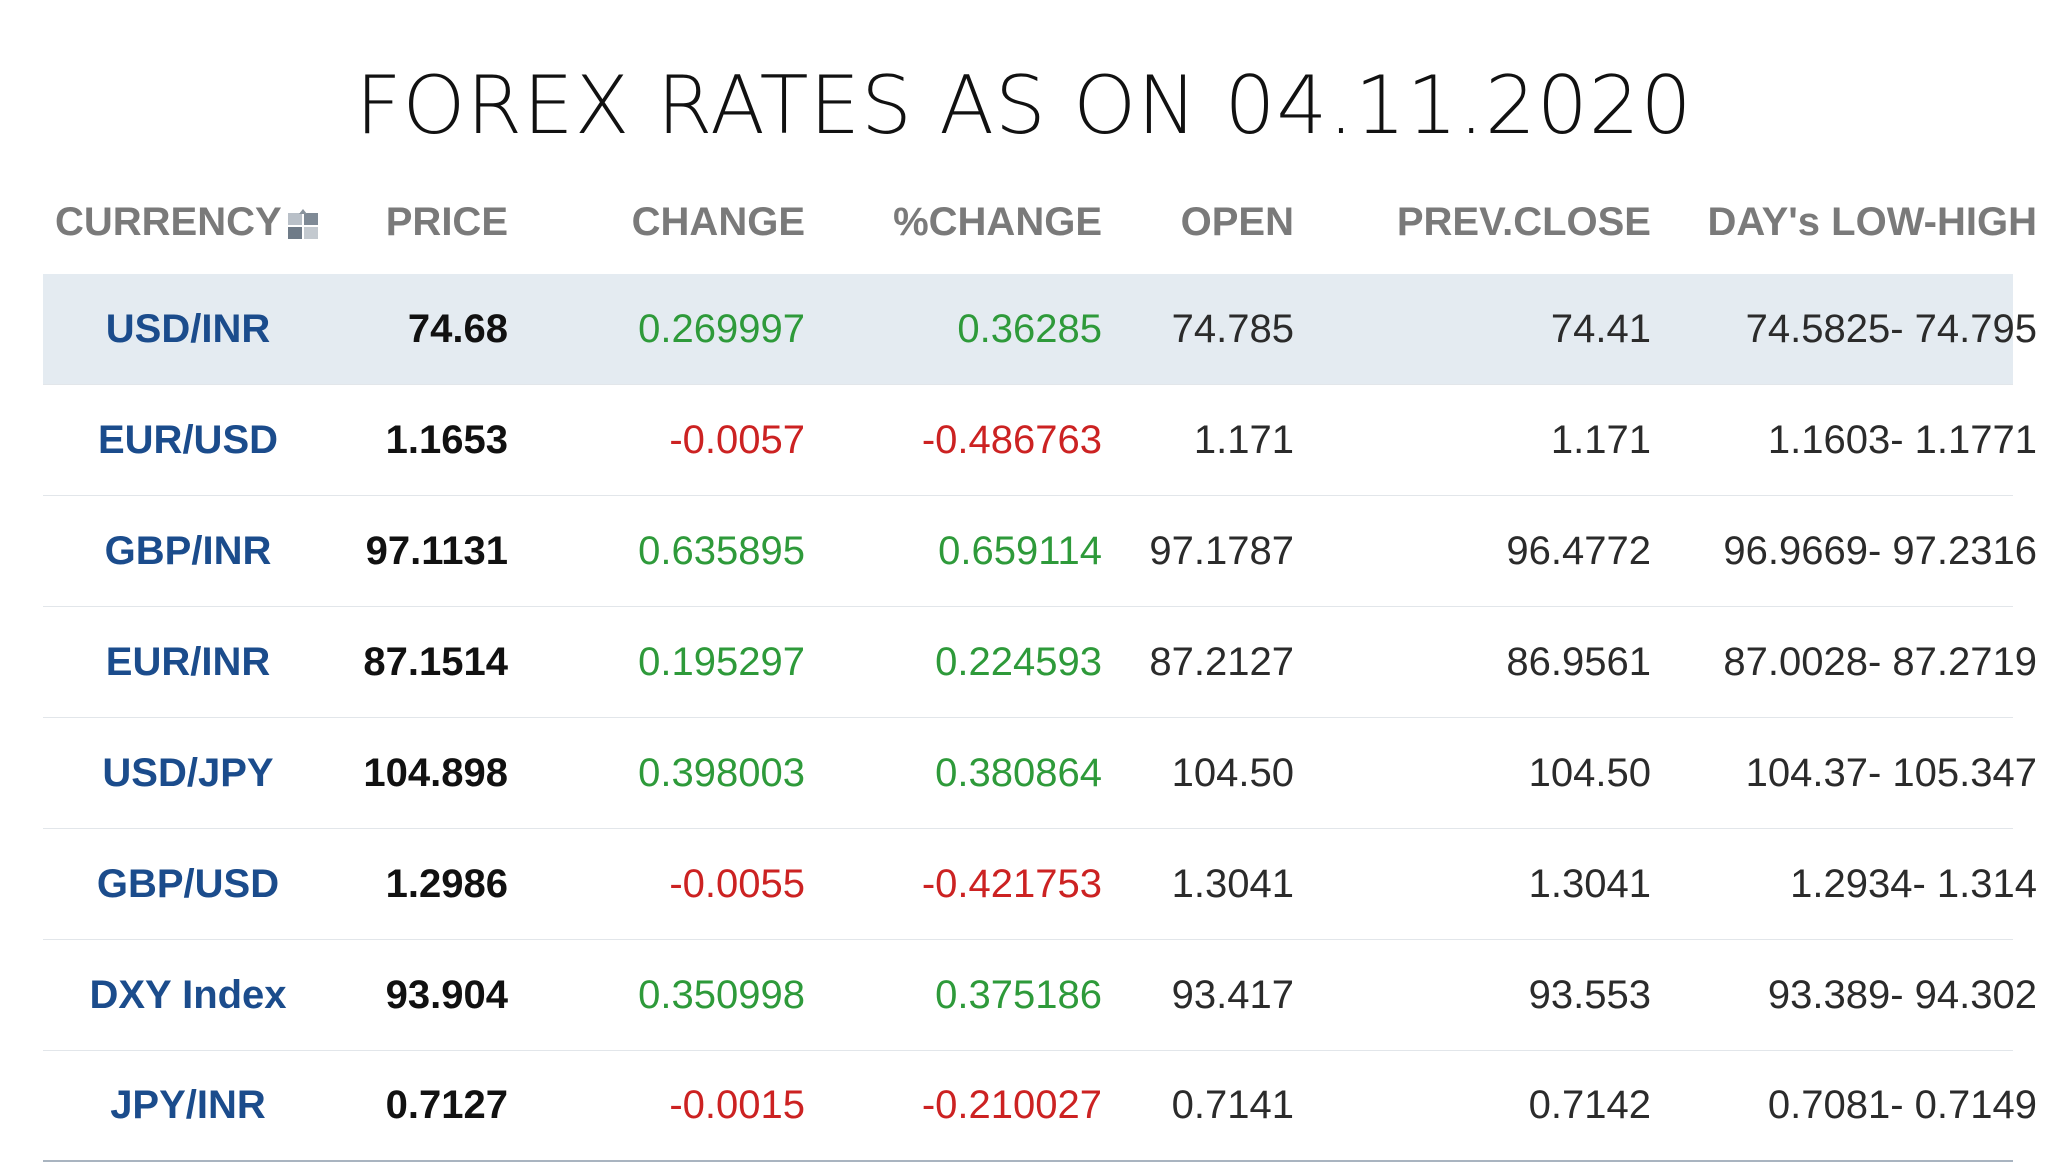 The height and width of the screenshot is (1162, 2048). Describe the element at coordinates (446, 994) in the screenshot. I see `price-cell: 93.904` at that location.